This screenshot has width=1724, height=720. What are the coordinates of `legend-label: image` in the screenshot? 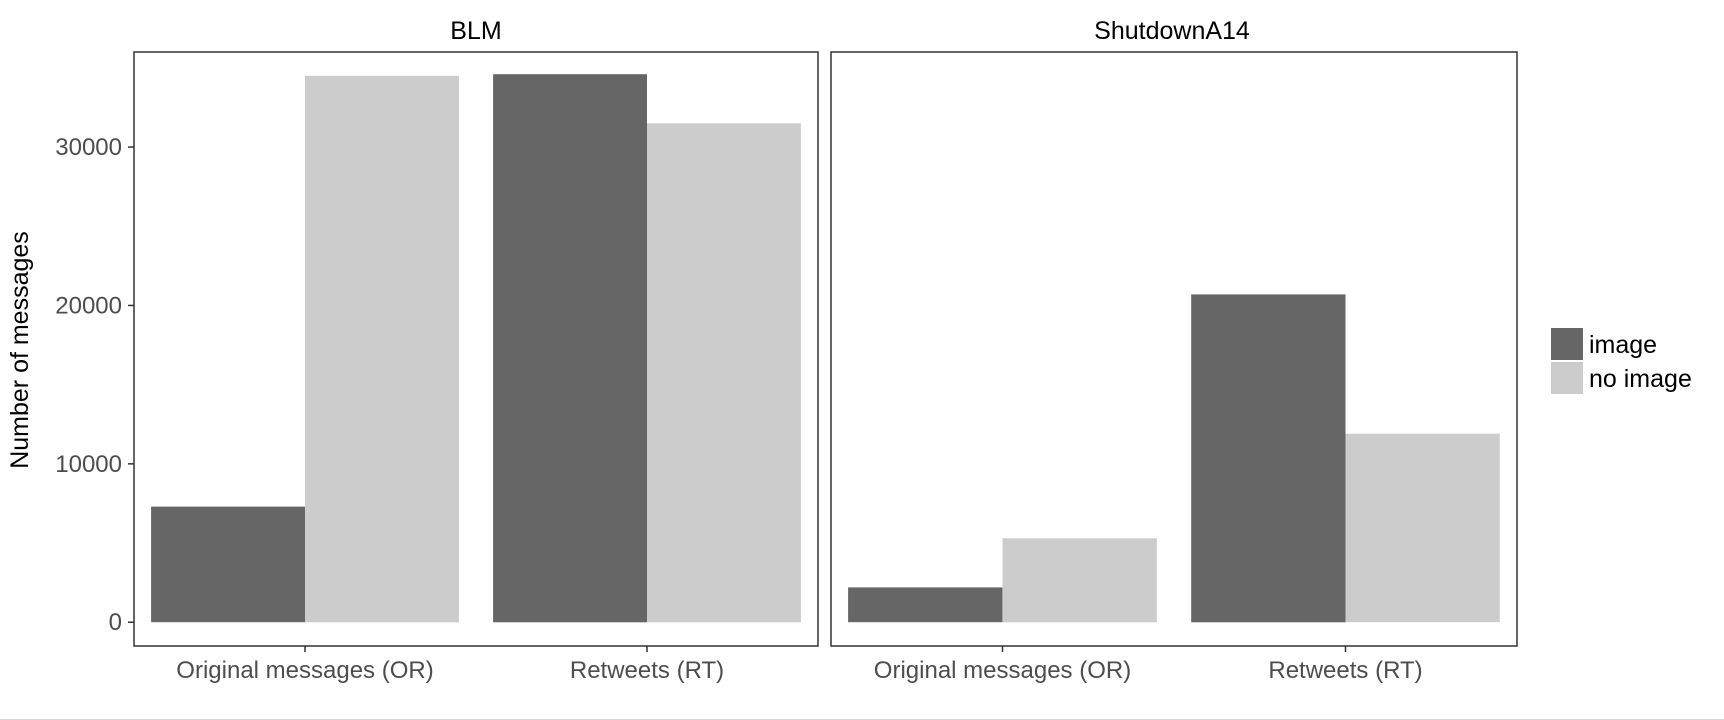 It's located at (1623, 345).